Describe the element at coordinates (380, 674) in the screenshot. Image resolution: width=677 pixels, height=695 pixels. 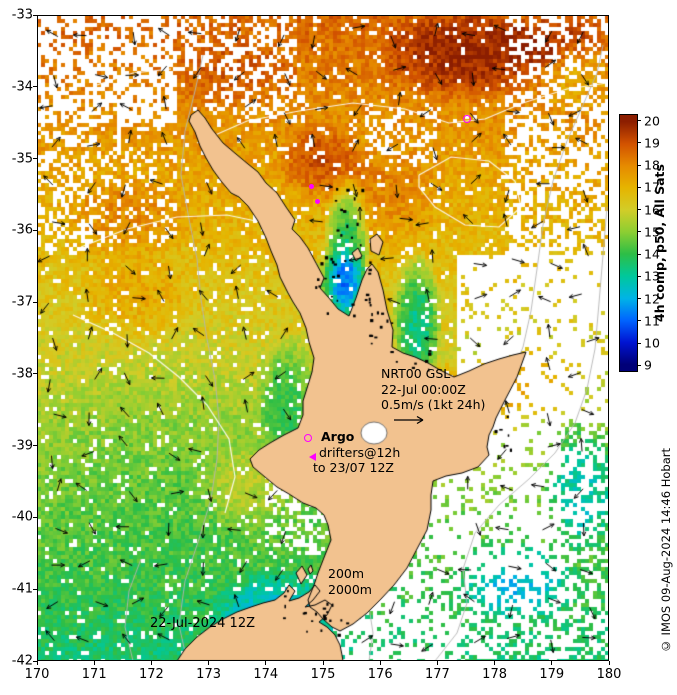
I see `x-tick-label: 176` at that location.